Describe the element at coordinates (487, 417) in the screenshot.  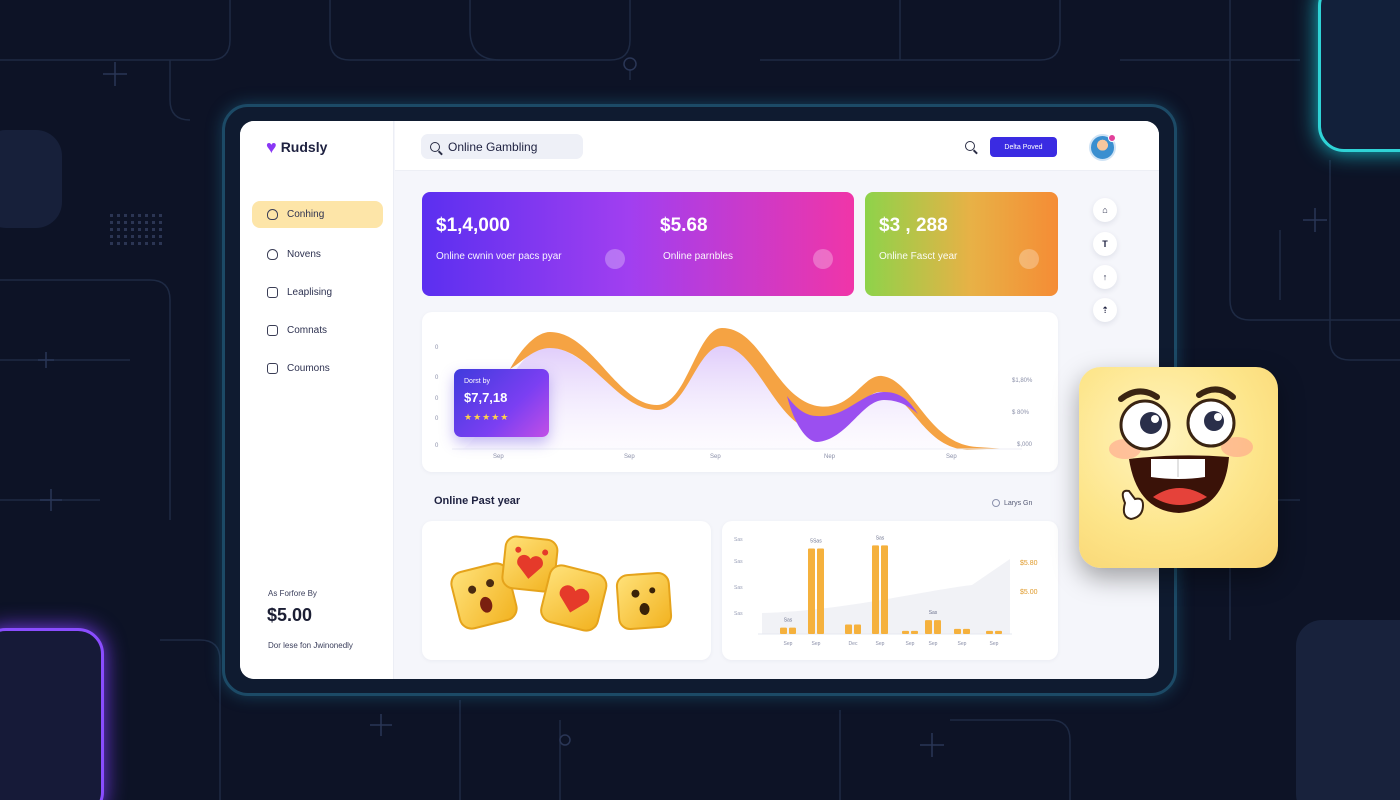
I see `rating-stars: ★★★★★` at that location.